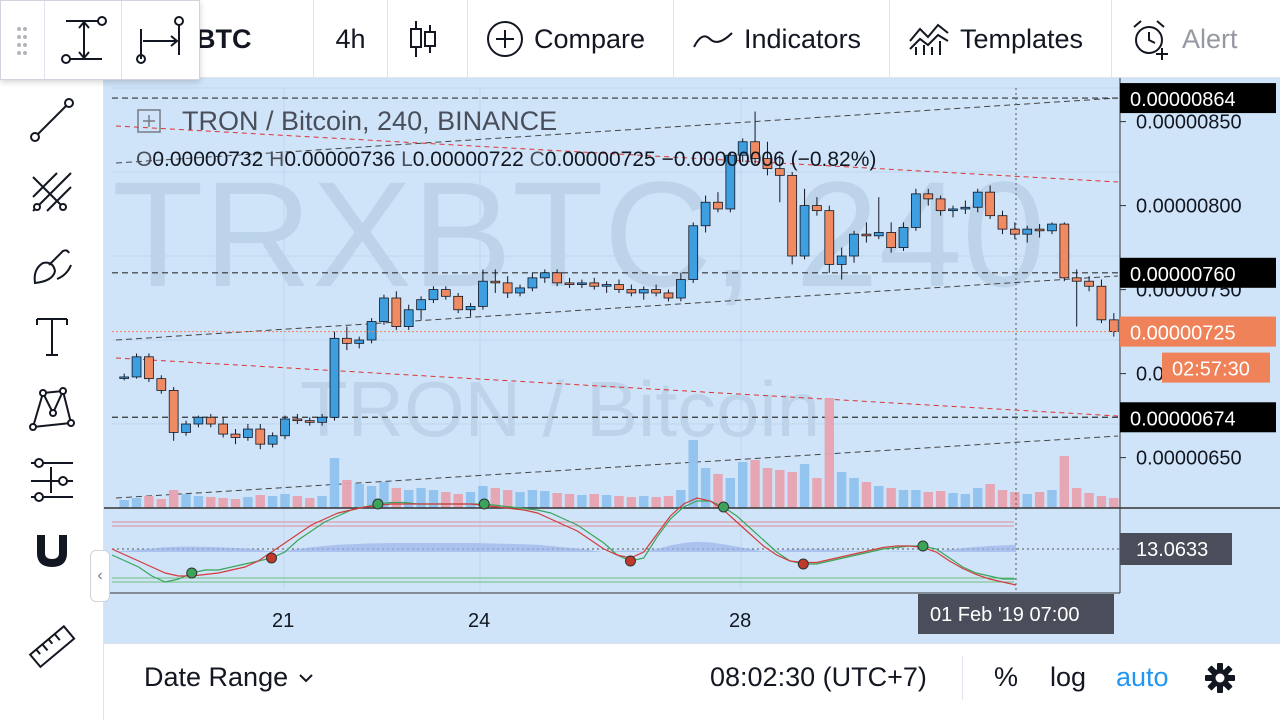 The width and height of the screenshot is (1280, 720). Describe the element at coordinates (1001, 39) in the screenshot. I see `templates-button: Templates` at that location.